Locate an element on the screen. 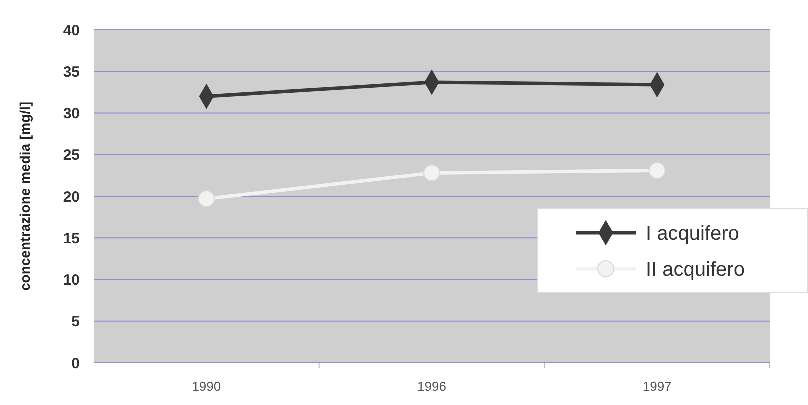  x-tick-label: 1997 is located at coordinates (657, 386).